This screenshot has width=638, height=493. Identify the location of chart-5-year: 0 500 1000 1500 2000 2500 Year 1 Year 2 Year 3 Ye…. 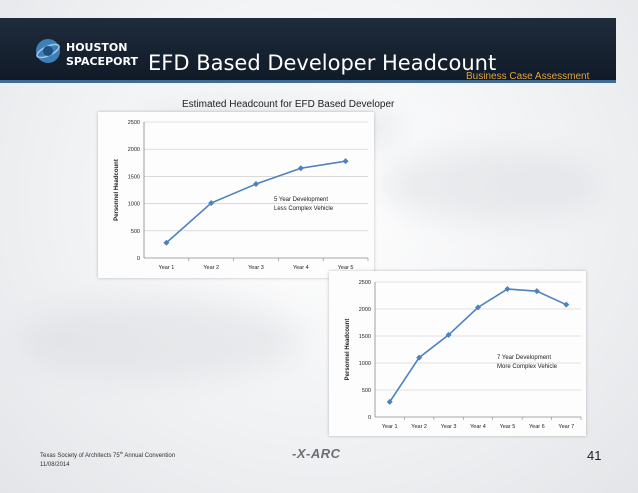
(236, 195).